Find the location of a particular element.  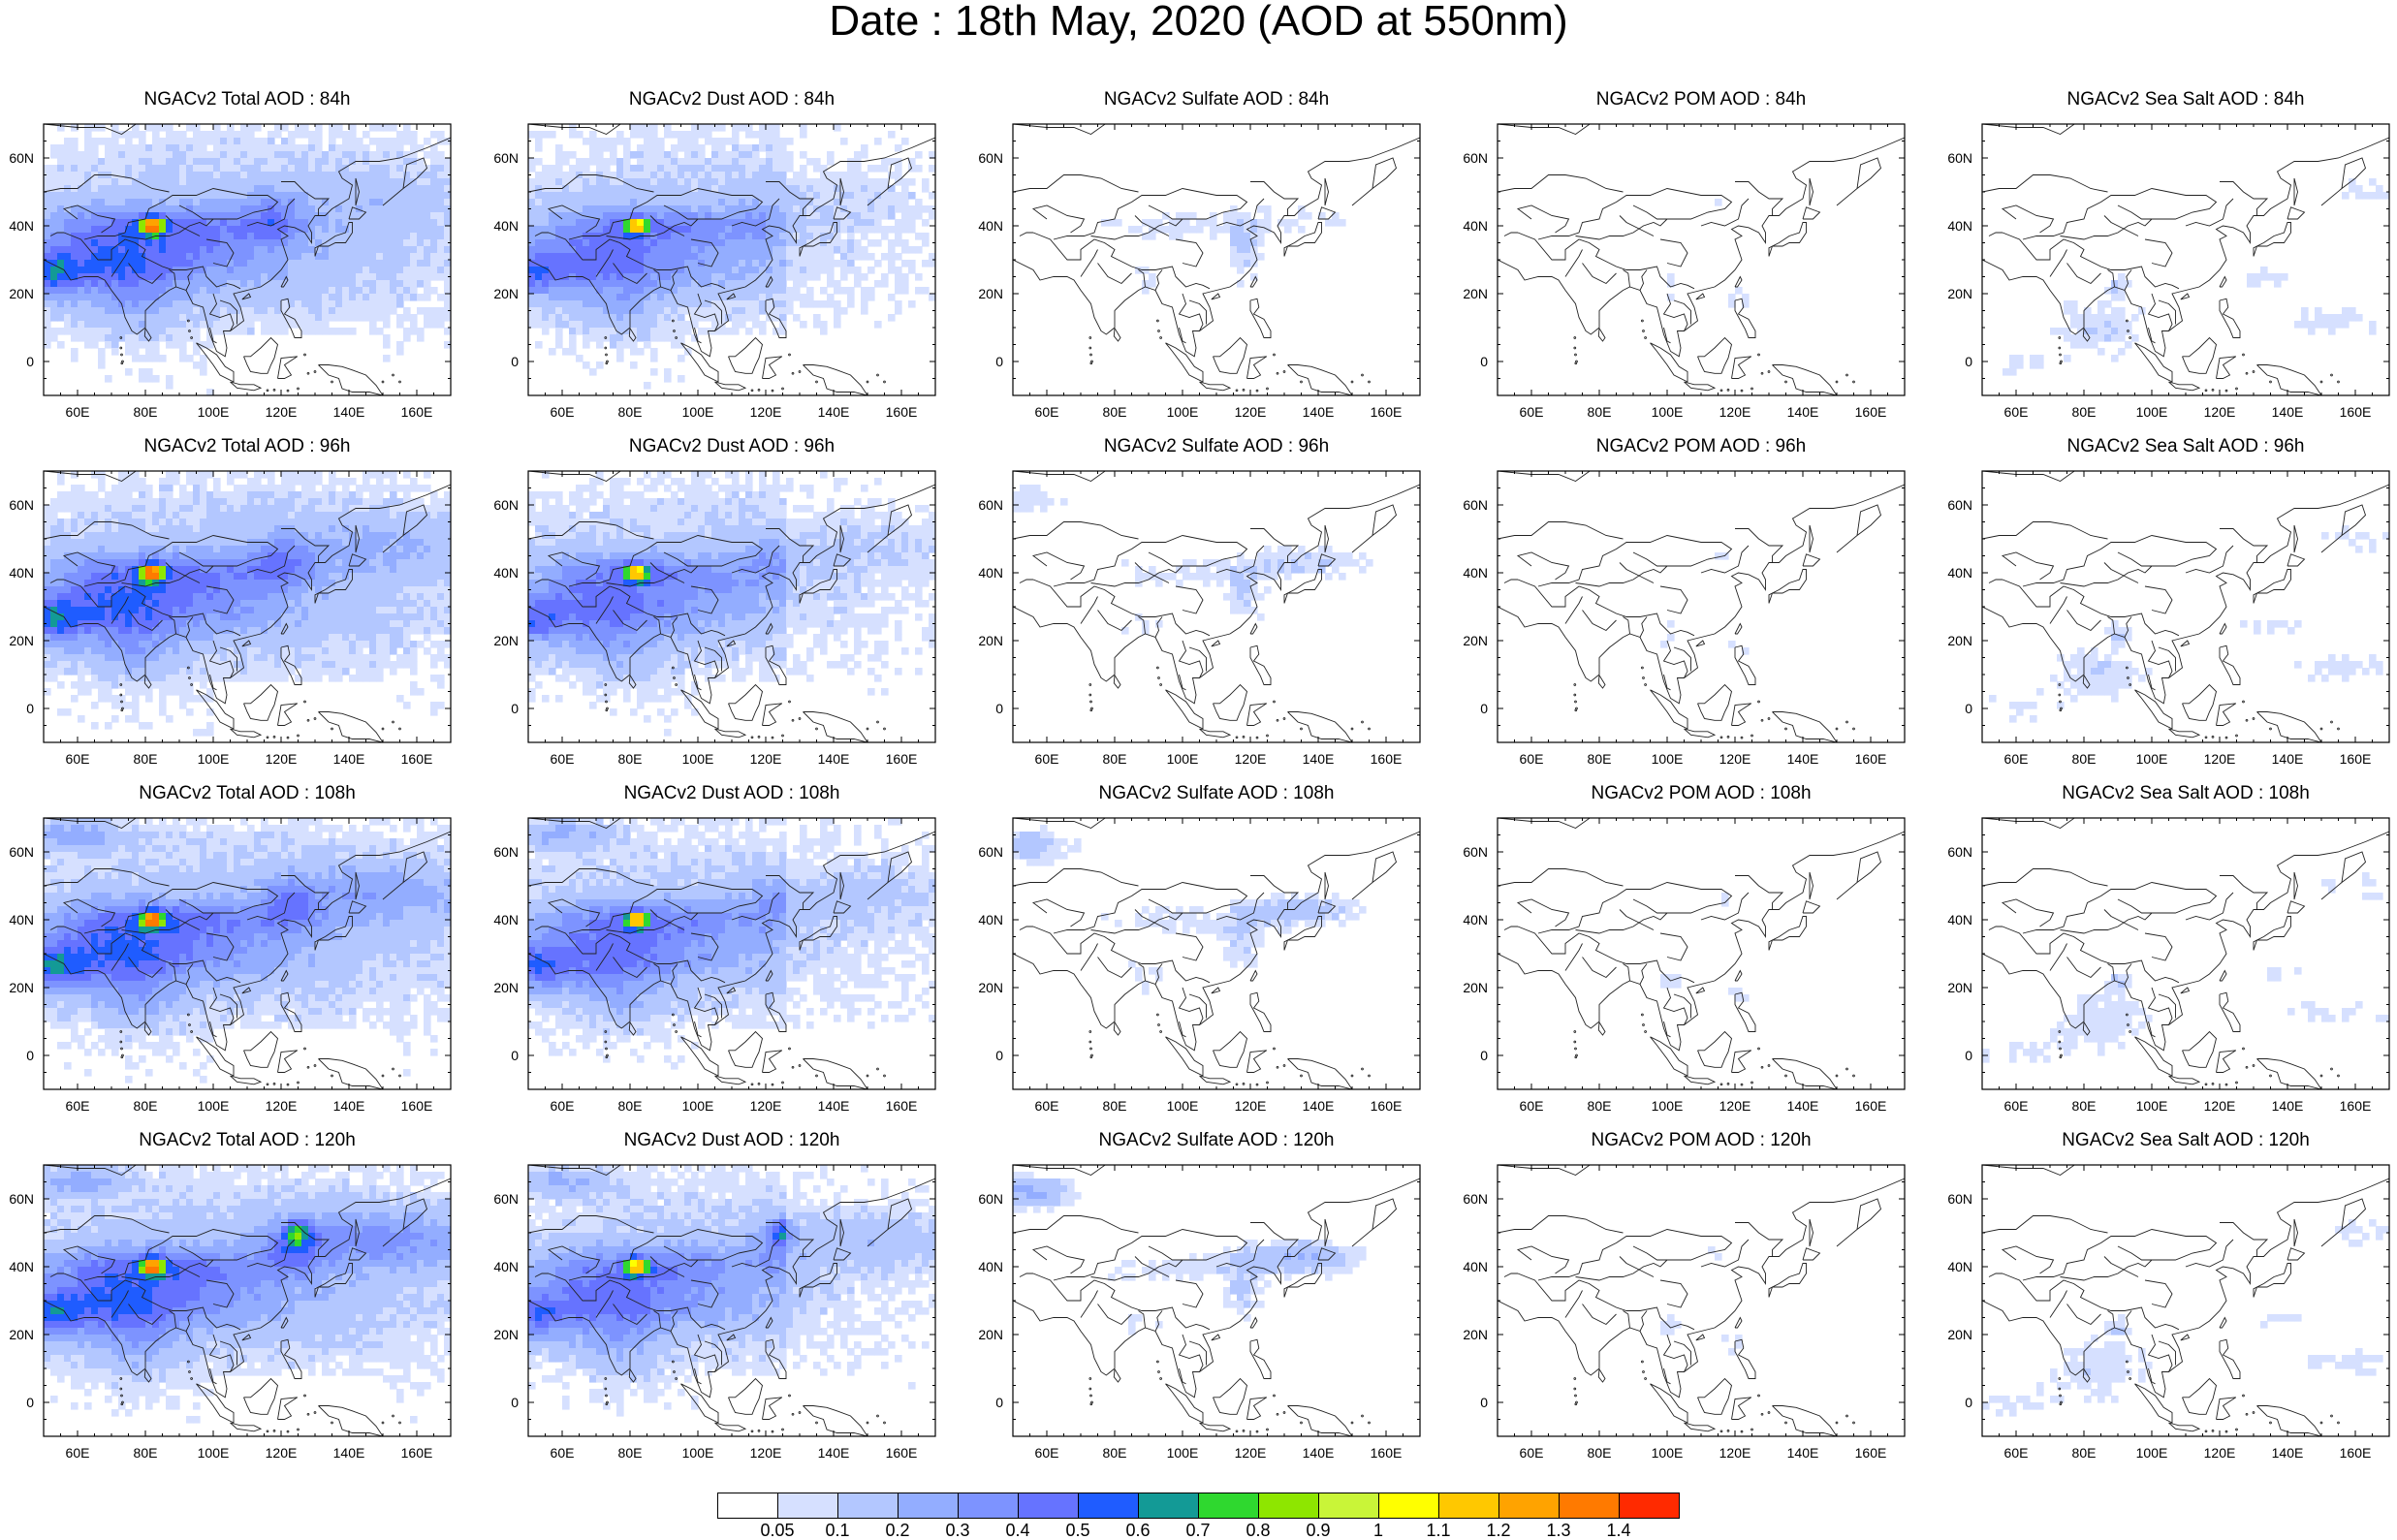

colorbar-label: 1 is located at coordinates (1378, 1530).